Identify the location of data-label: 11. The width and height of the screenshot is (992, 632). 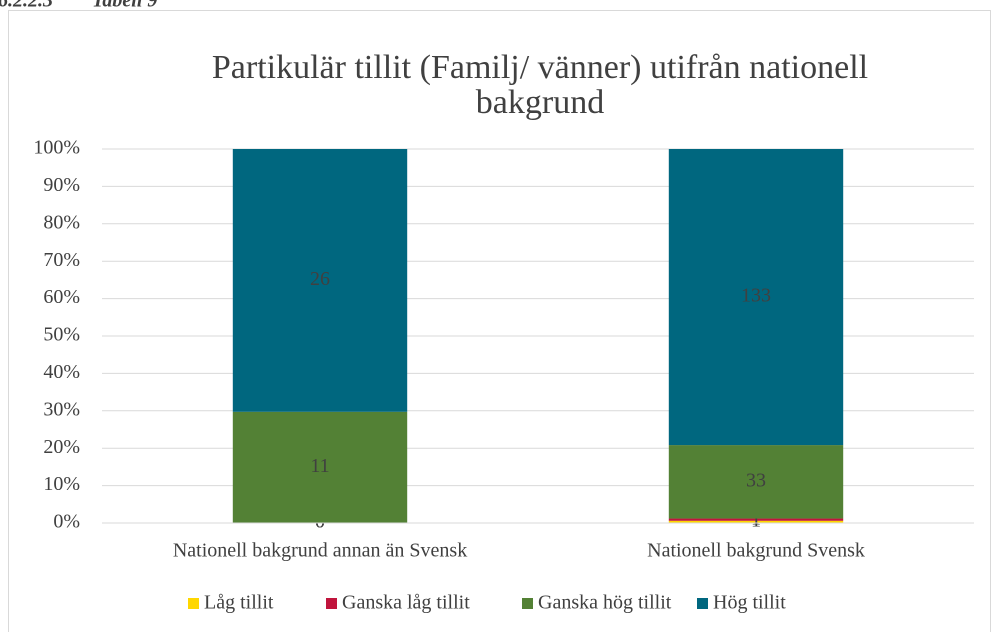
(319, 466).